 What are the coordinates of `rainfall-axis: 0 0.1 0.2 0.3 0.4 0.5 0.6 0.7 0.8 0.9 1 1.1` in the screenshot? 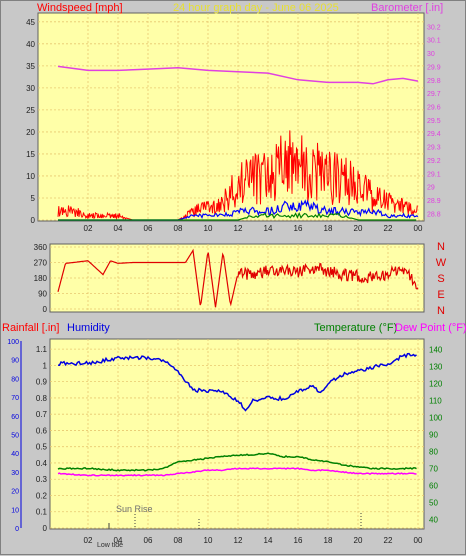 It's located at (42, 439).